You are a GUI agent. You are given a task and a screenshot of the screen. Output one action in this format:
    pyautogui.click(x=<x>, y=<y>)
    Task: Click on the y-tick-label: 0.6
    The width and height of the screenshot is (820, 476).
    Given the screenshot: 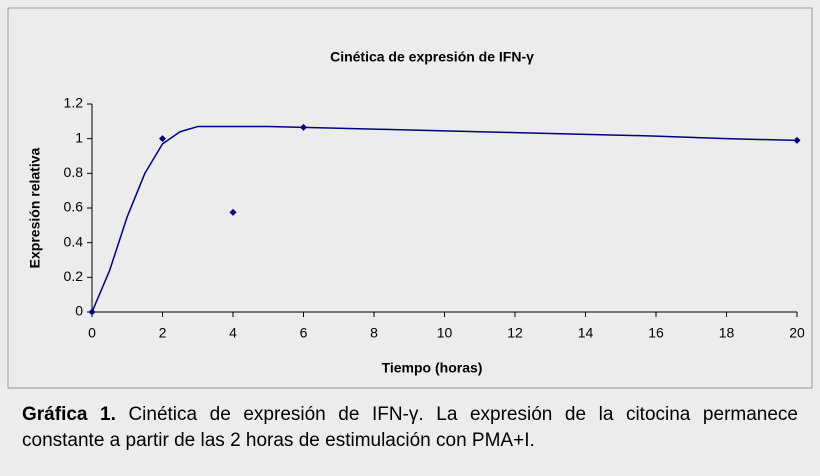 What is the action you would take?
    pyautogui.click(x=74, y=207)
    